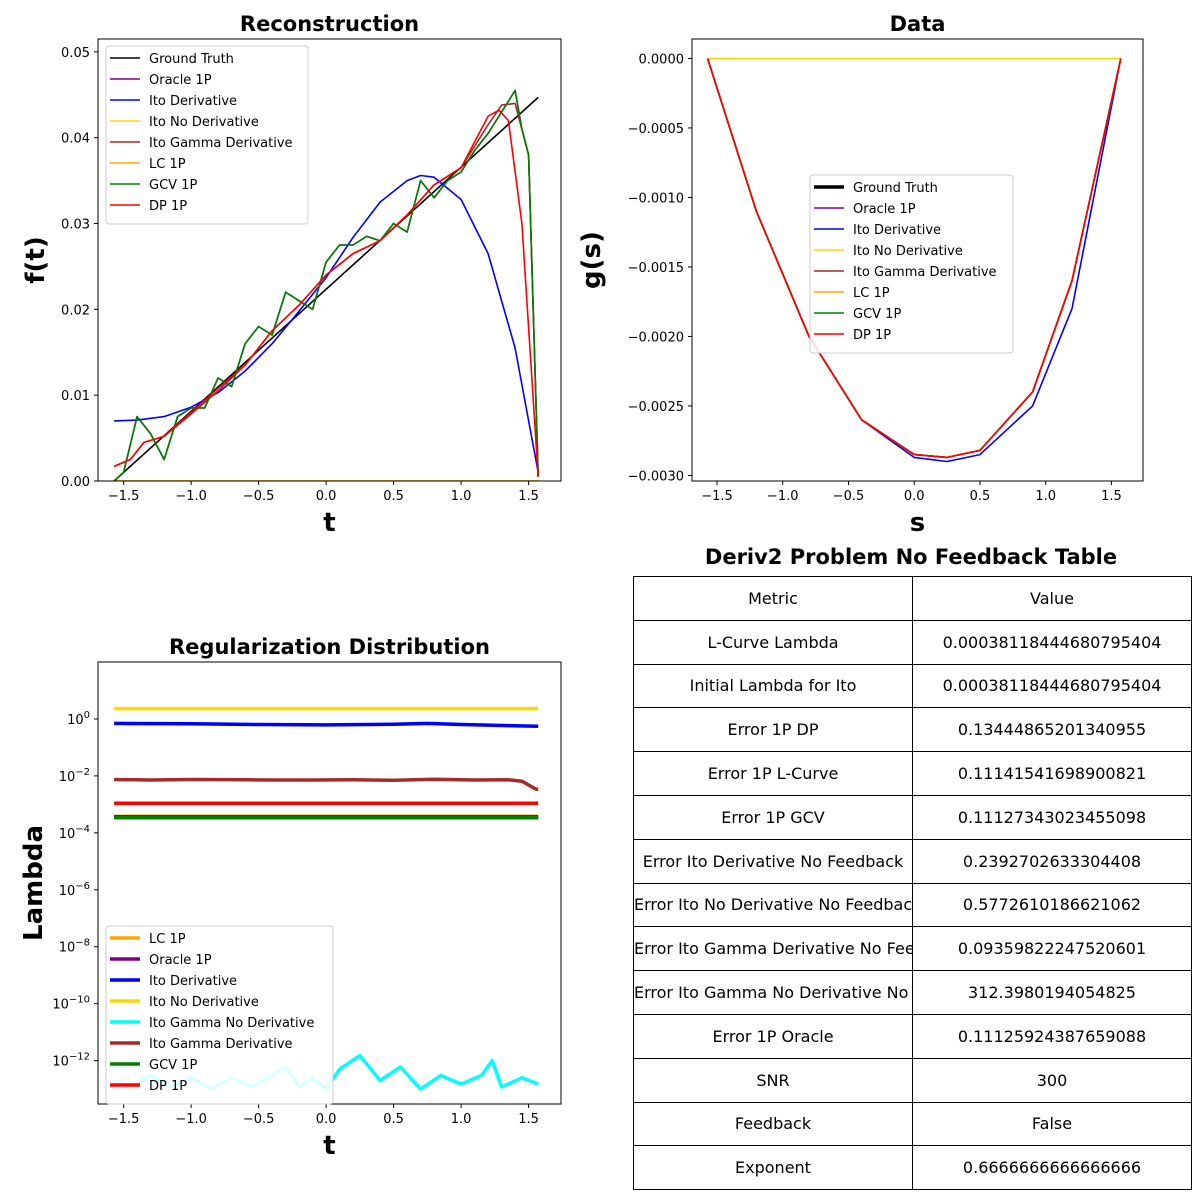 This screenshot has height=1200, width=1200. I want to click on table-row: Feedback False, so click(912, 1124).